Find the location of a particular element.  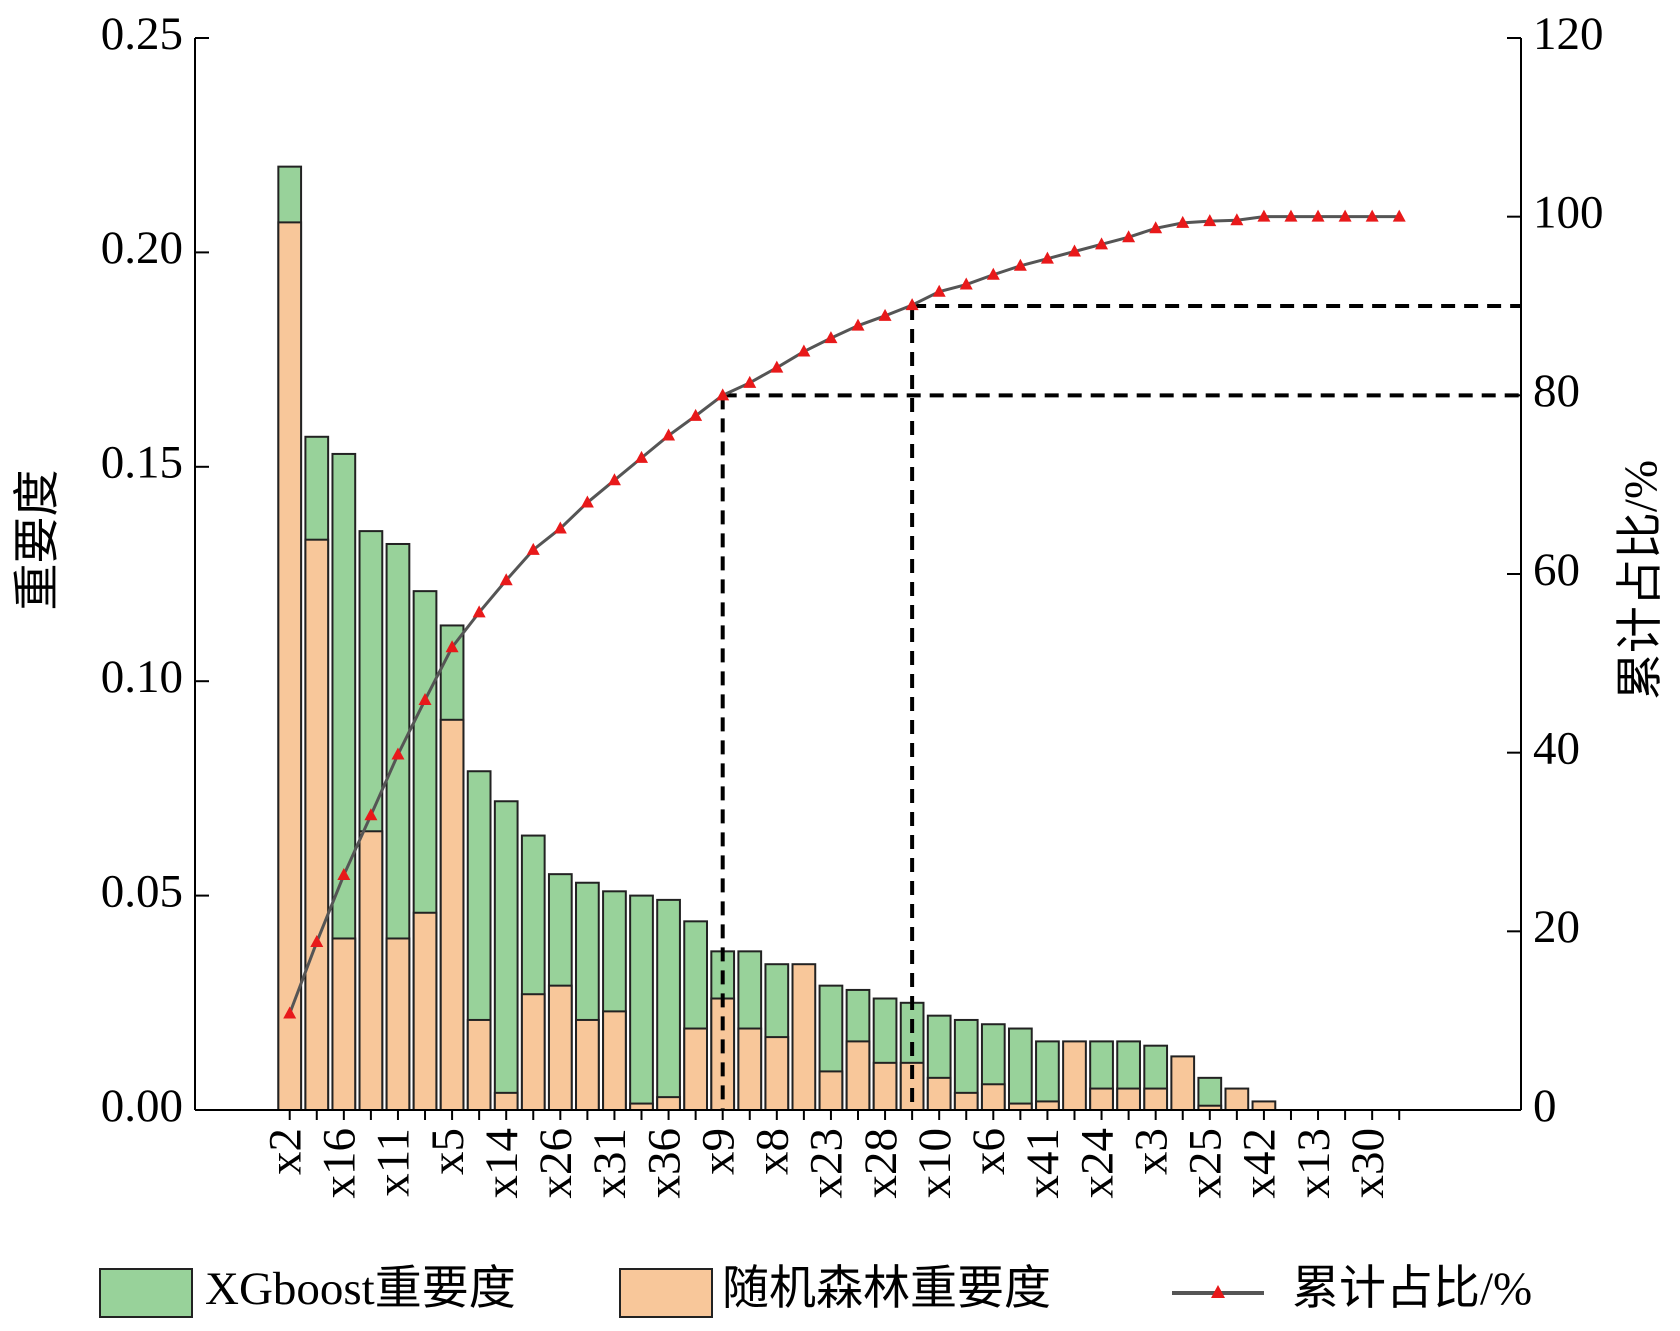

x-tick-label: x28 is located at coordinates (881, 1163).